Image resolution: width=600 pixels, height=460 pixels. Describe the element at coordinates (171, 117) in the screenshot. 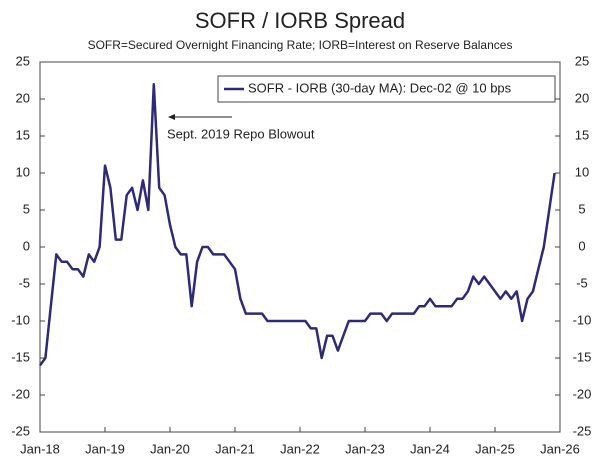

I see `annotation-arrowhead` at that location.